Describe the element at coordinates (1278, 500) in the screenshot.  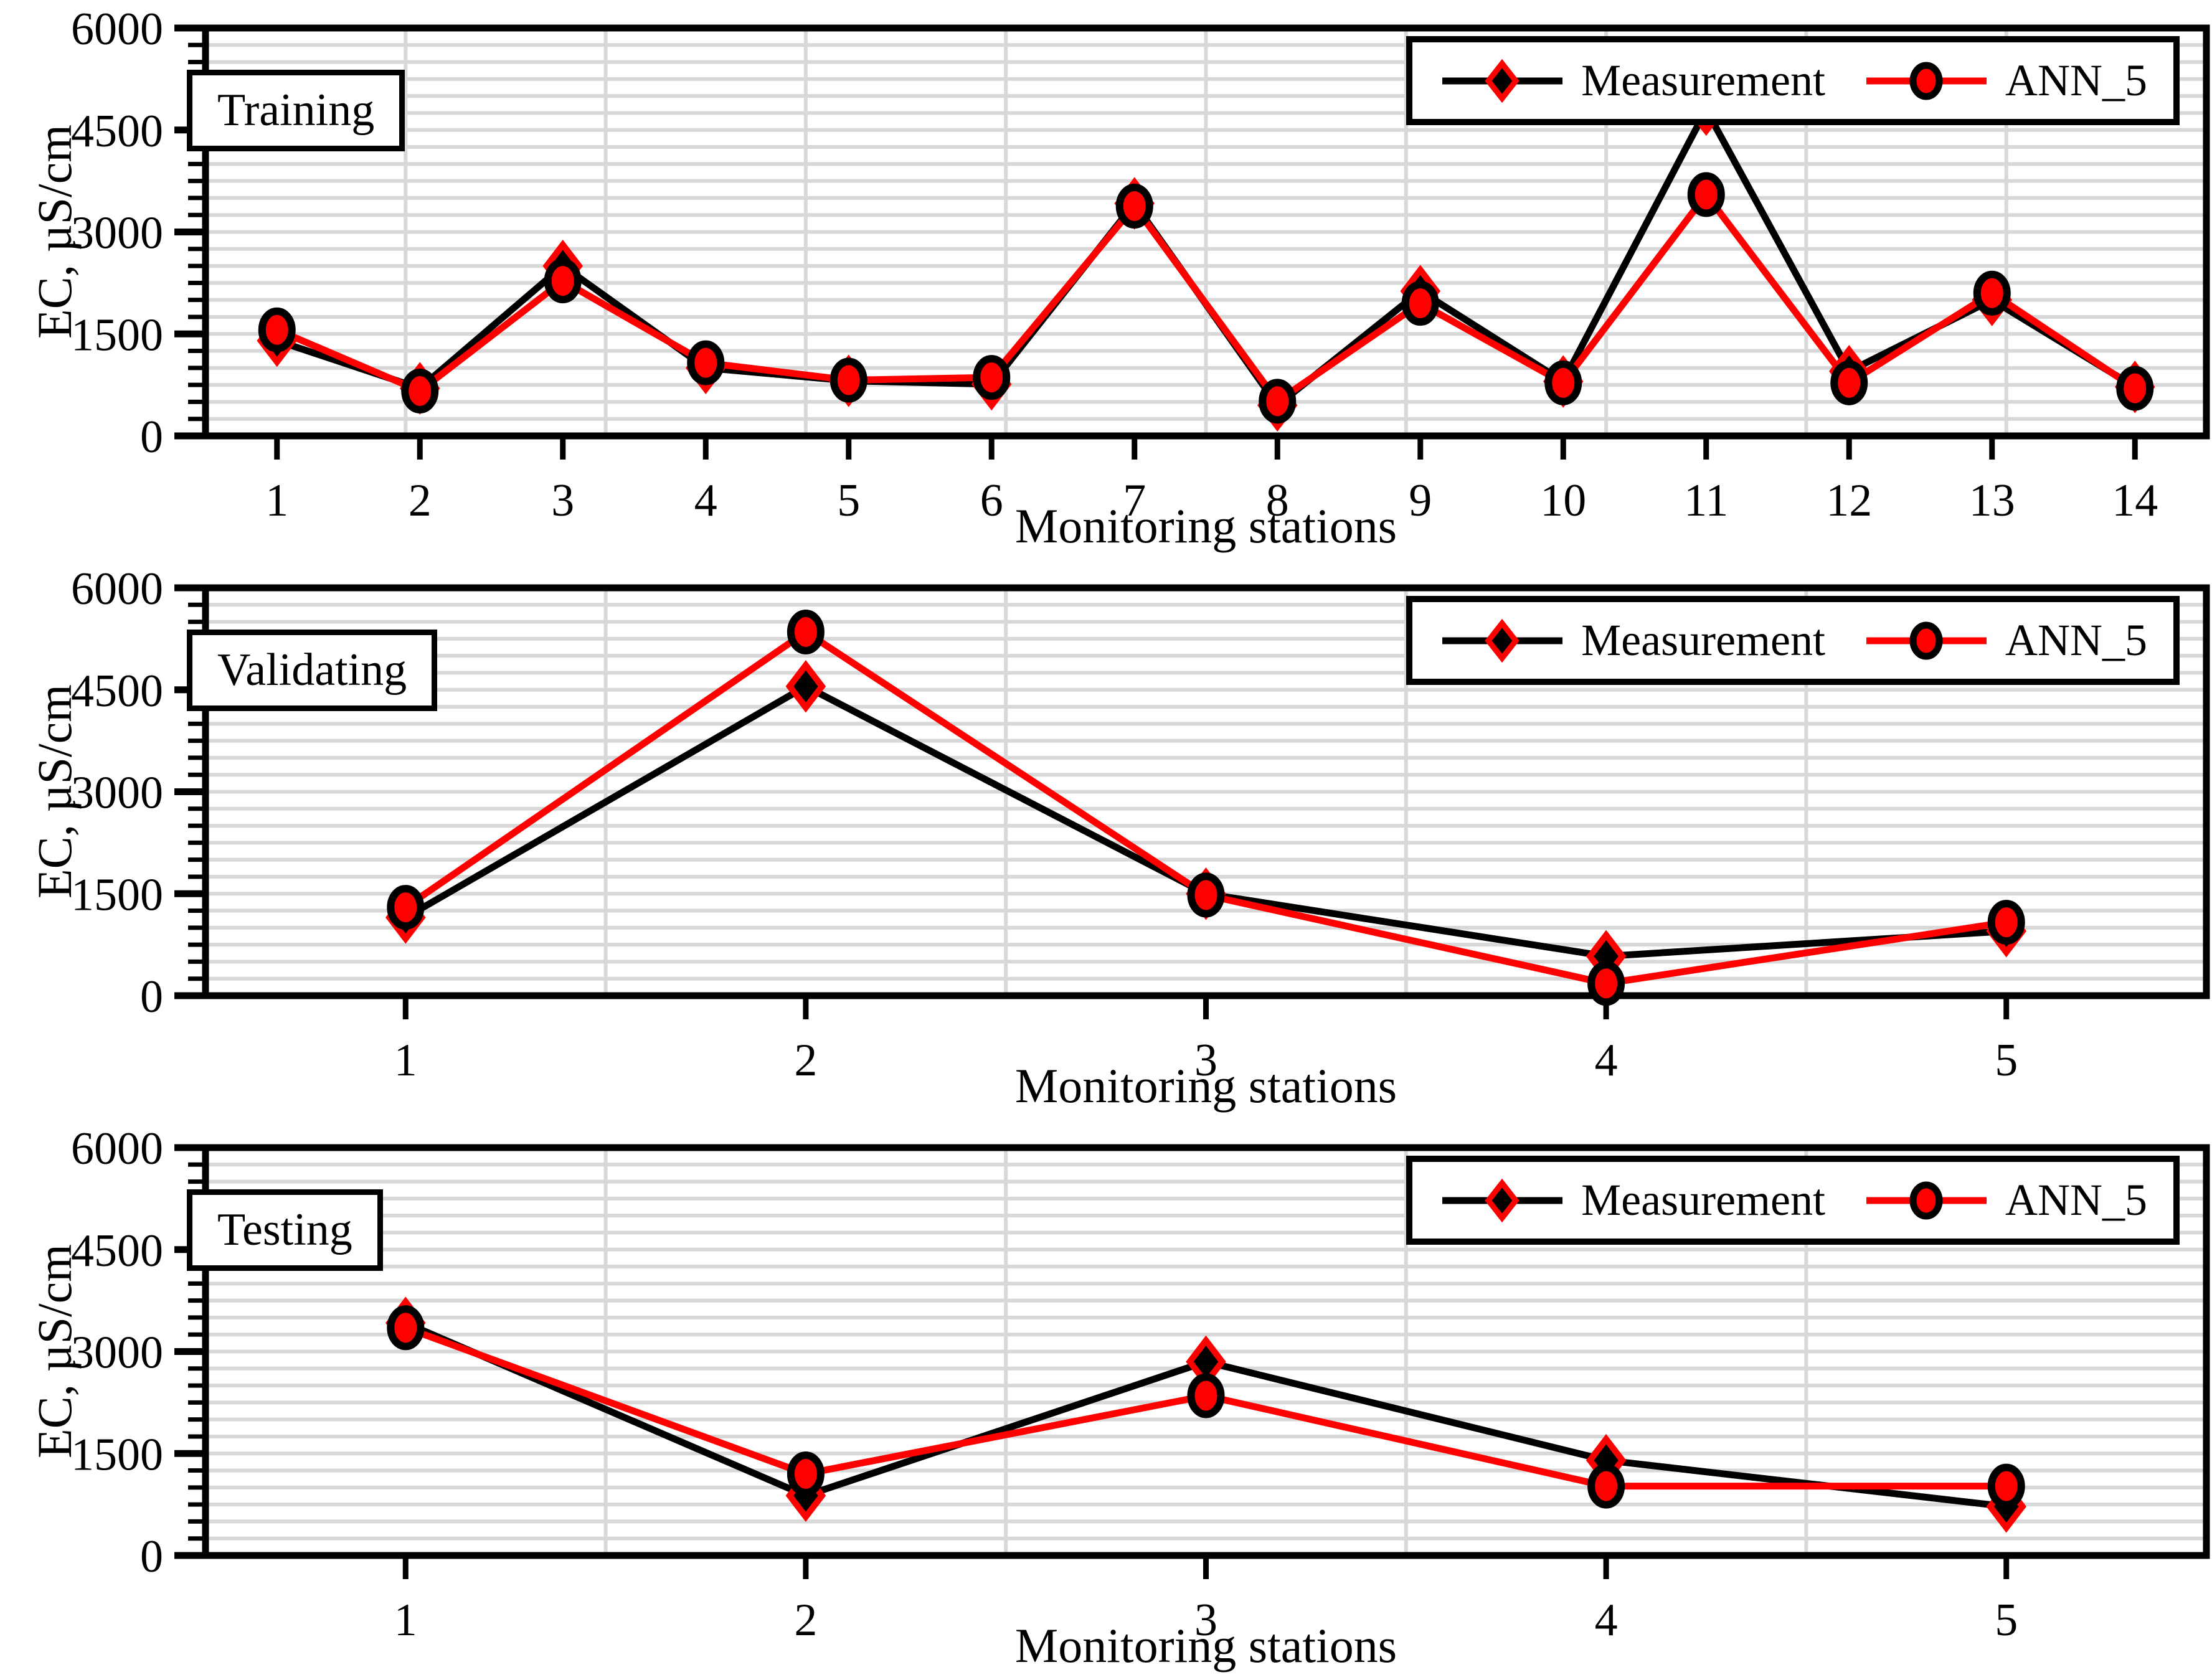
I see `x-tick-label: 8` at that location.